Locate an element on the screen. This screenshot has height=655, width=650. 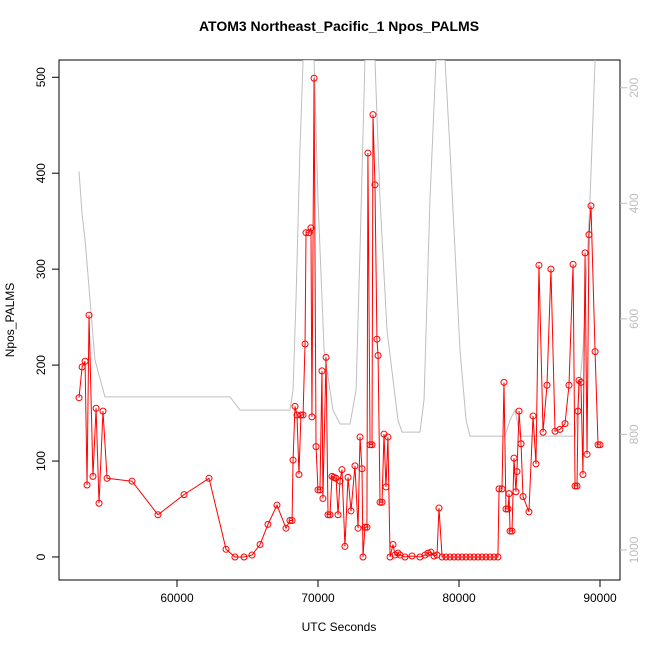
x-tick-label: 70000 is located at coordinates (318, 598).